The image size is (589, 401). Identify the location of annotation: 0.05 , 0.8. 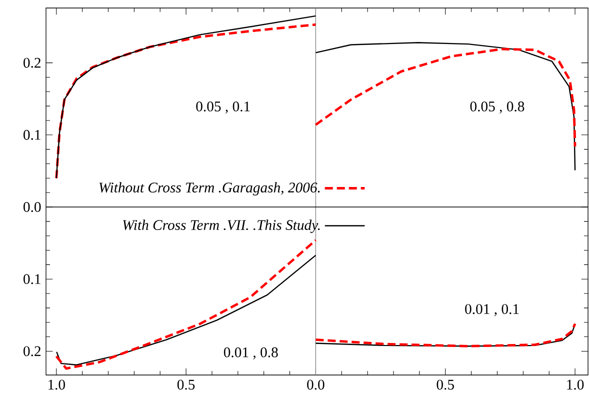
(497, 108).